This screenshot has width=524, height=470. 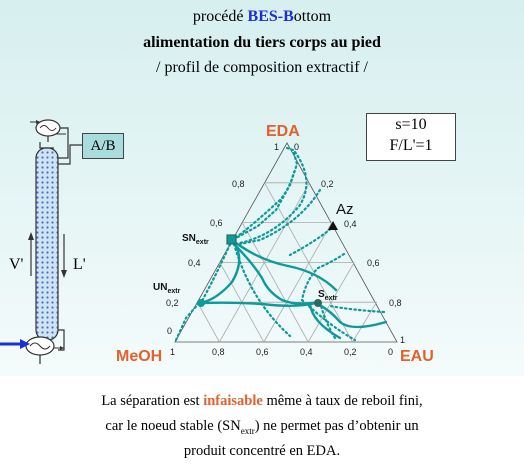 What do you see at coordinates (231, 239) in the screenshot?
I see `sn-point-marker` at bounding box center [231, 239].